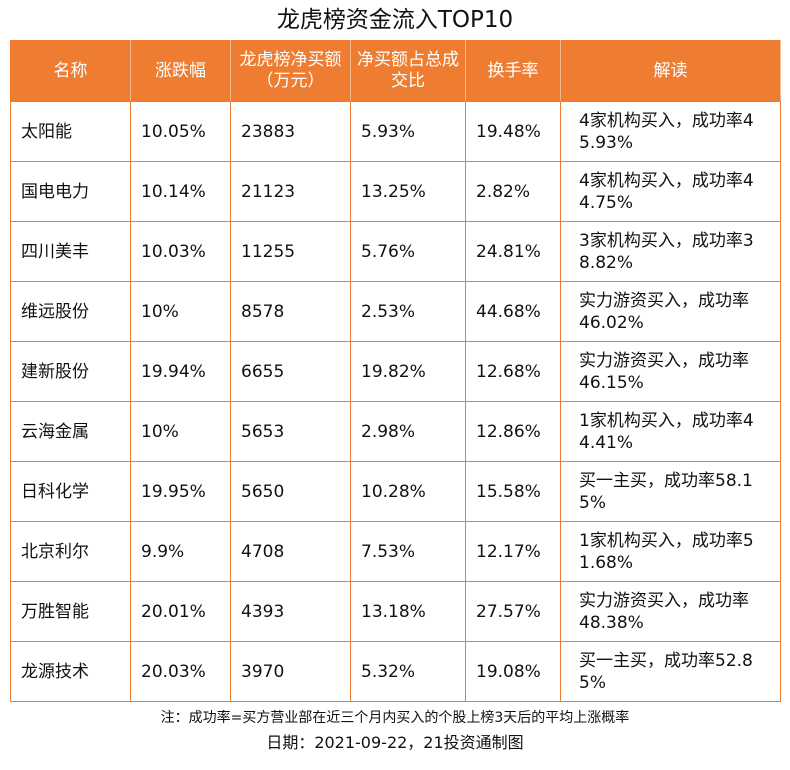 This screenshot has width=790, height=770. What do you see at coordinates (180, 611) in the screenshot?
I see `table-cell: 20.01%` at bounding box center [180, 611].